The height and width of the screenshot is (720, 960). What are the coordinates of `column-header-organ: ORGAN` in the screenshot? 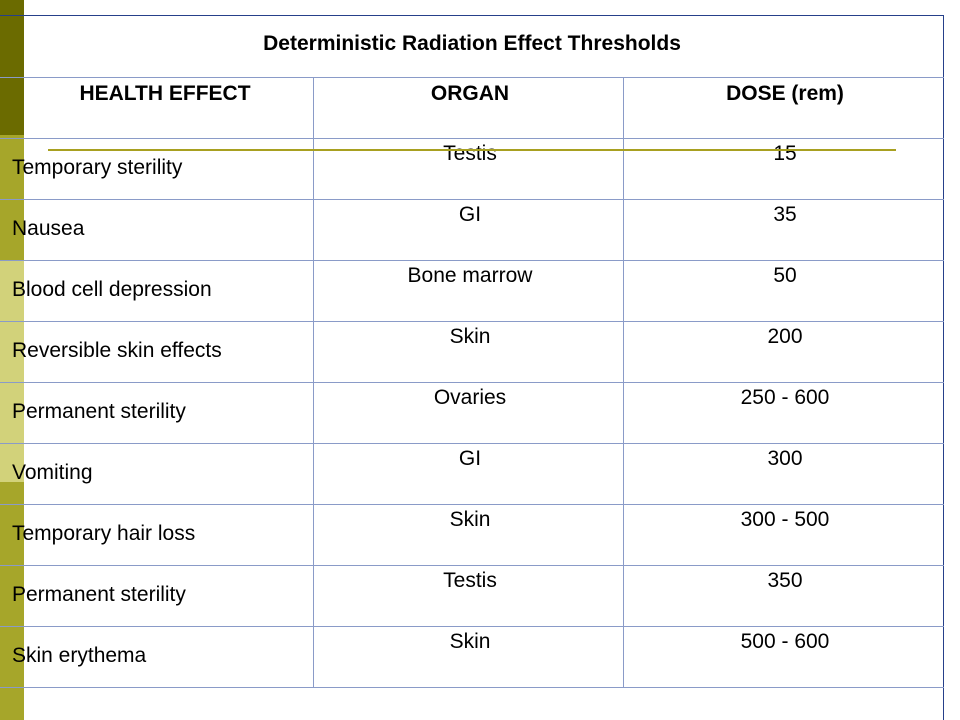 It's located at (470, 93).